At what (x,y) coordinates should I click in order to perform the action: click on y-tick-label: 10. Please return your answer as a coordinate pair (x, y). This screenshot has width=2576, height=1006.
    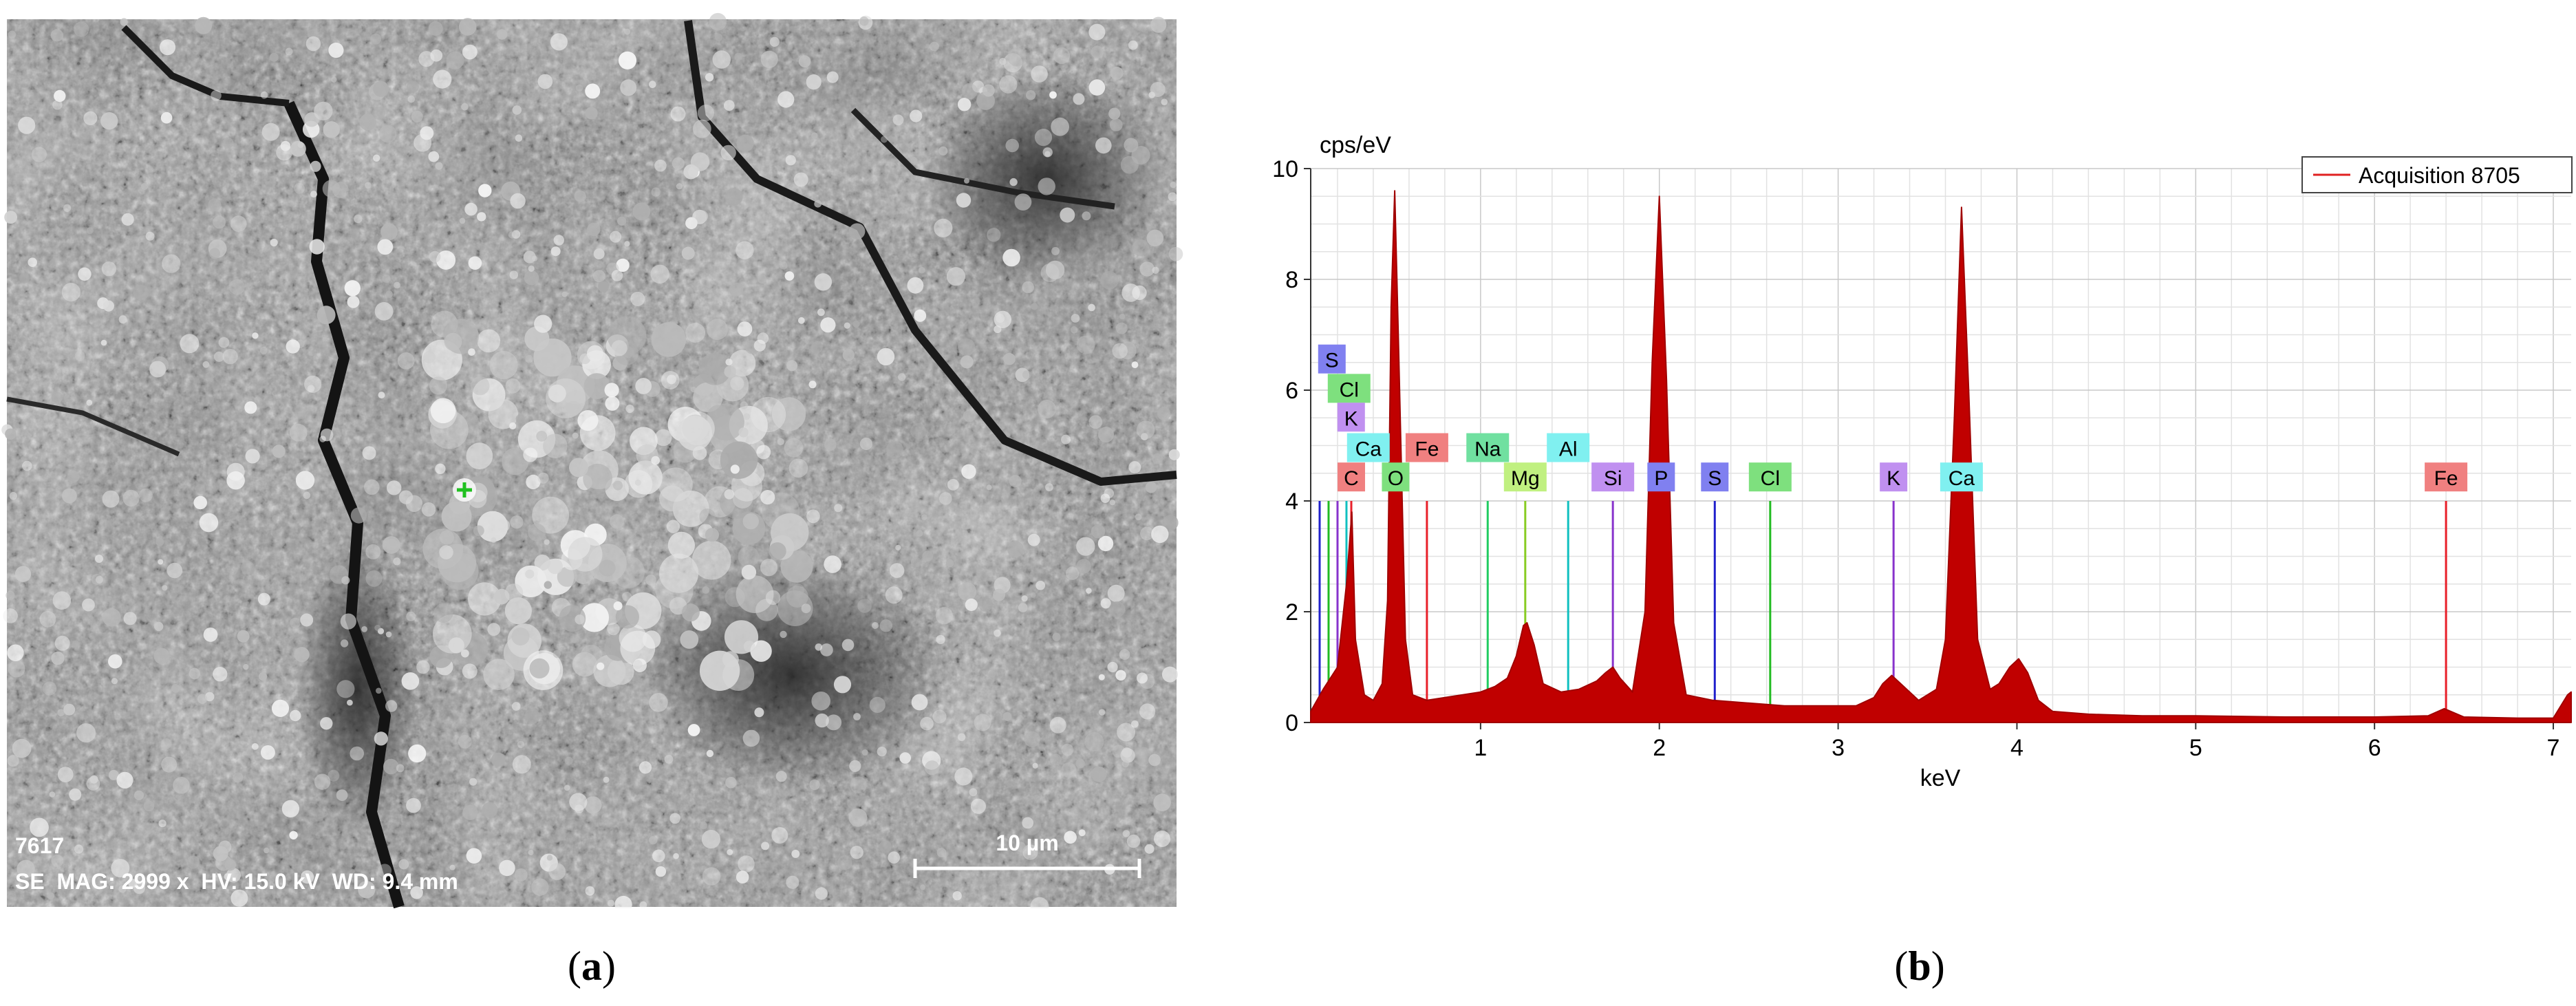
    Looking at the image, I should click on (1285, 169).